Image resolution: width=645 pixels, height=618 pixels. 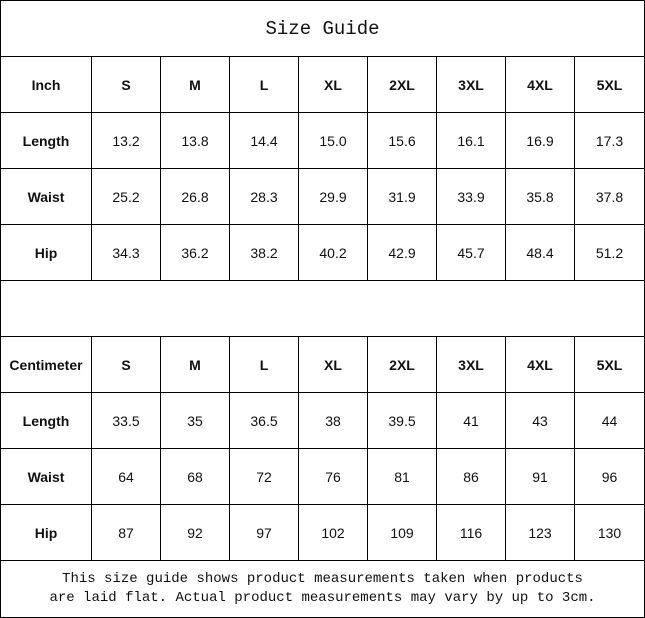 I want to click on measure-value: 16.9, so click(x=540, y=140).